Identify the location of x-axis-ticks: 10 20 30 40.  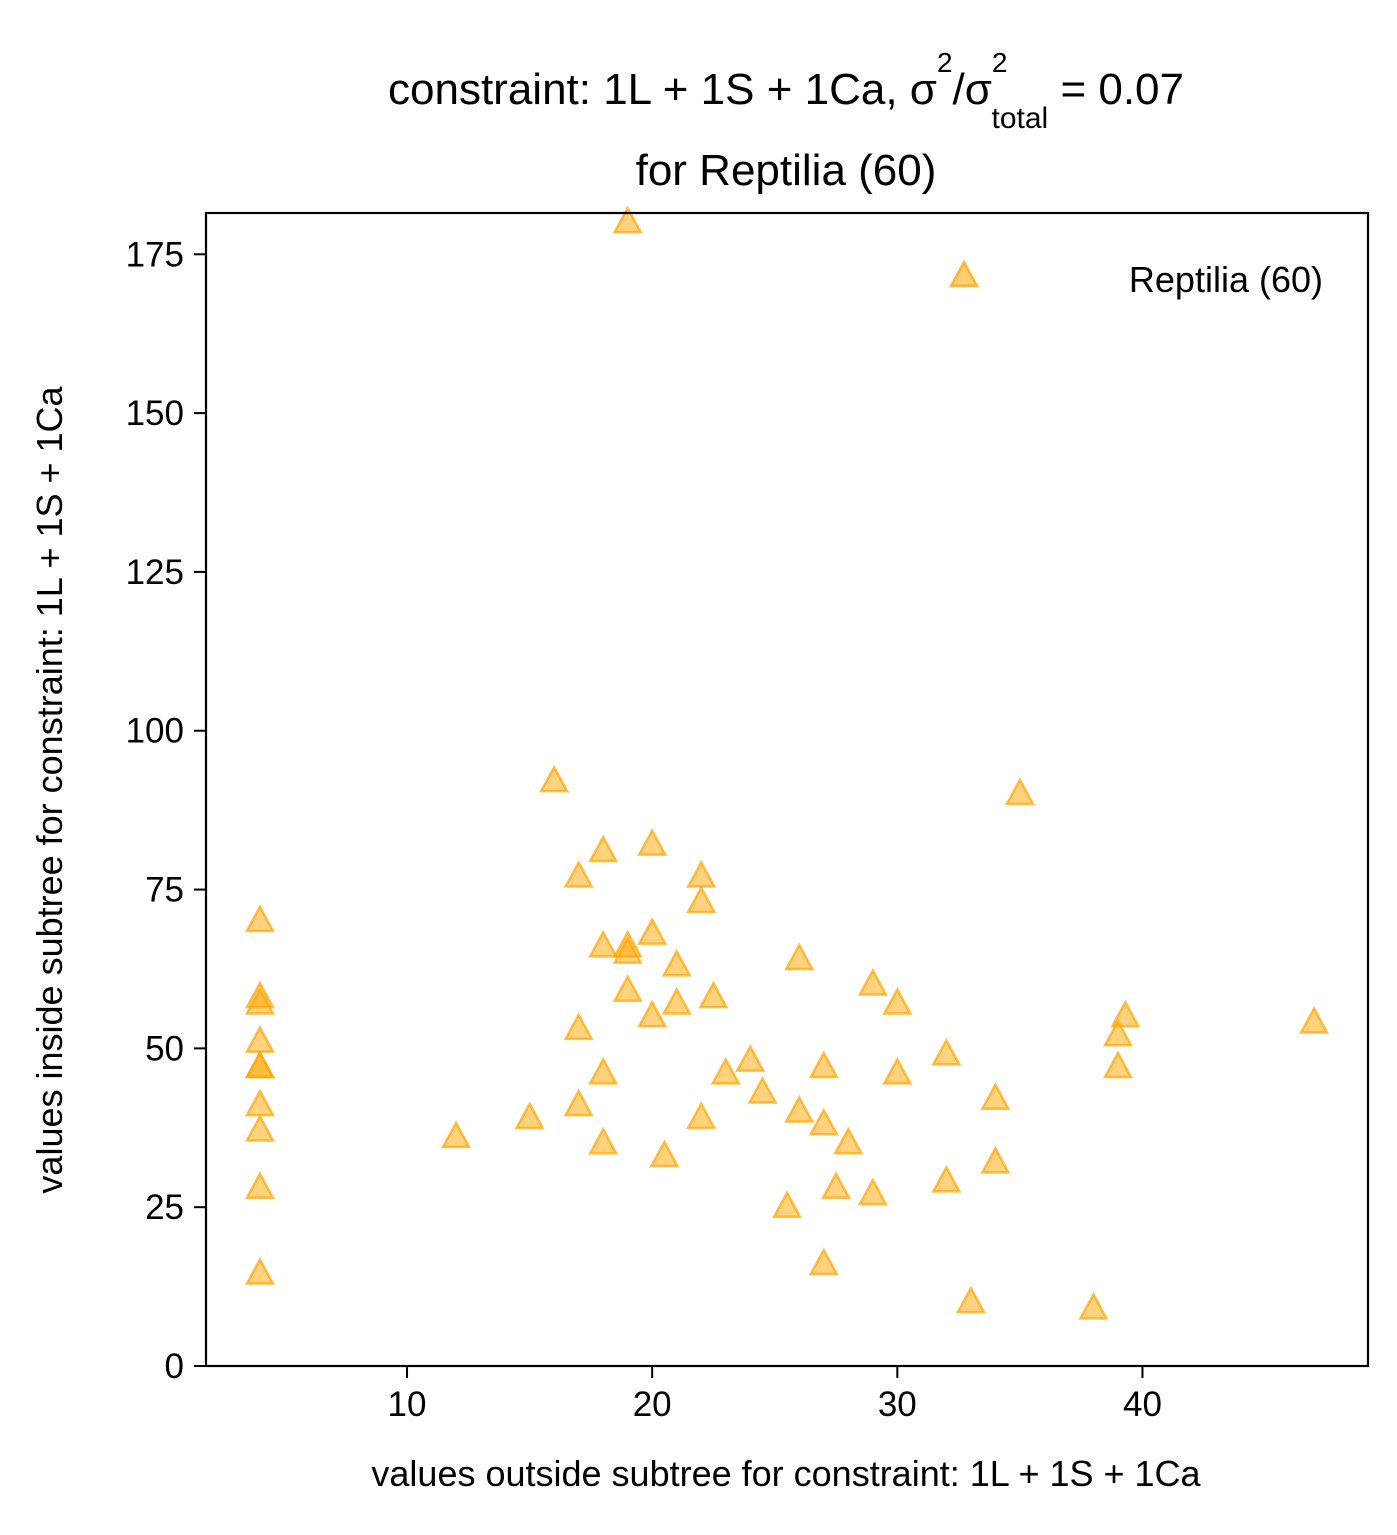
(775, 1395).